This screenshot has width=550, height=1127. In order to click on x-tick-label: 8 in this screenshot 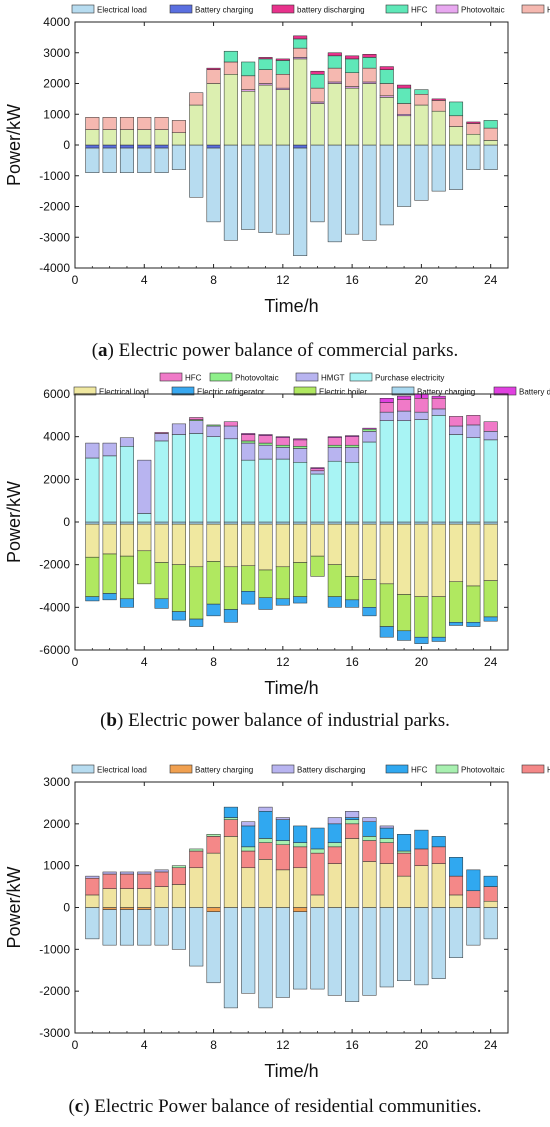, I will do `click(213, 280)`.